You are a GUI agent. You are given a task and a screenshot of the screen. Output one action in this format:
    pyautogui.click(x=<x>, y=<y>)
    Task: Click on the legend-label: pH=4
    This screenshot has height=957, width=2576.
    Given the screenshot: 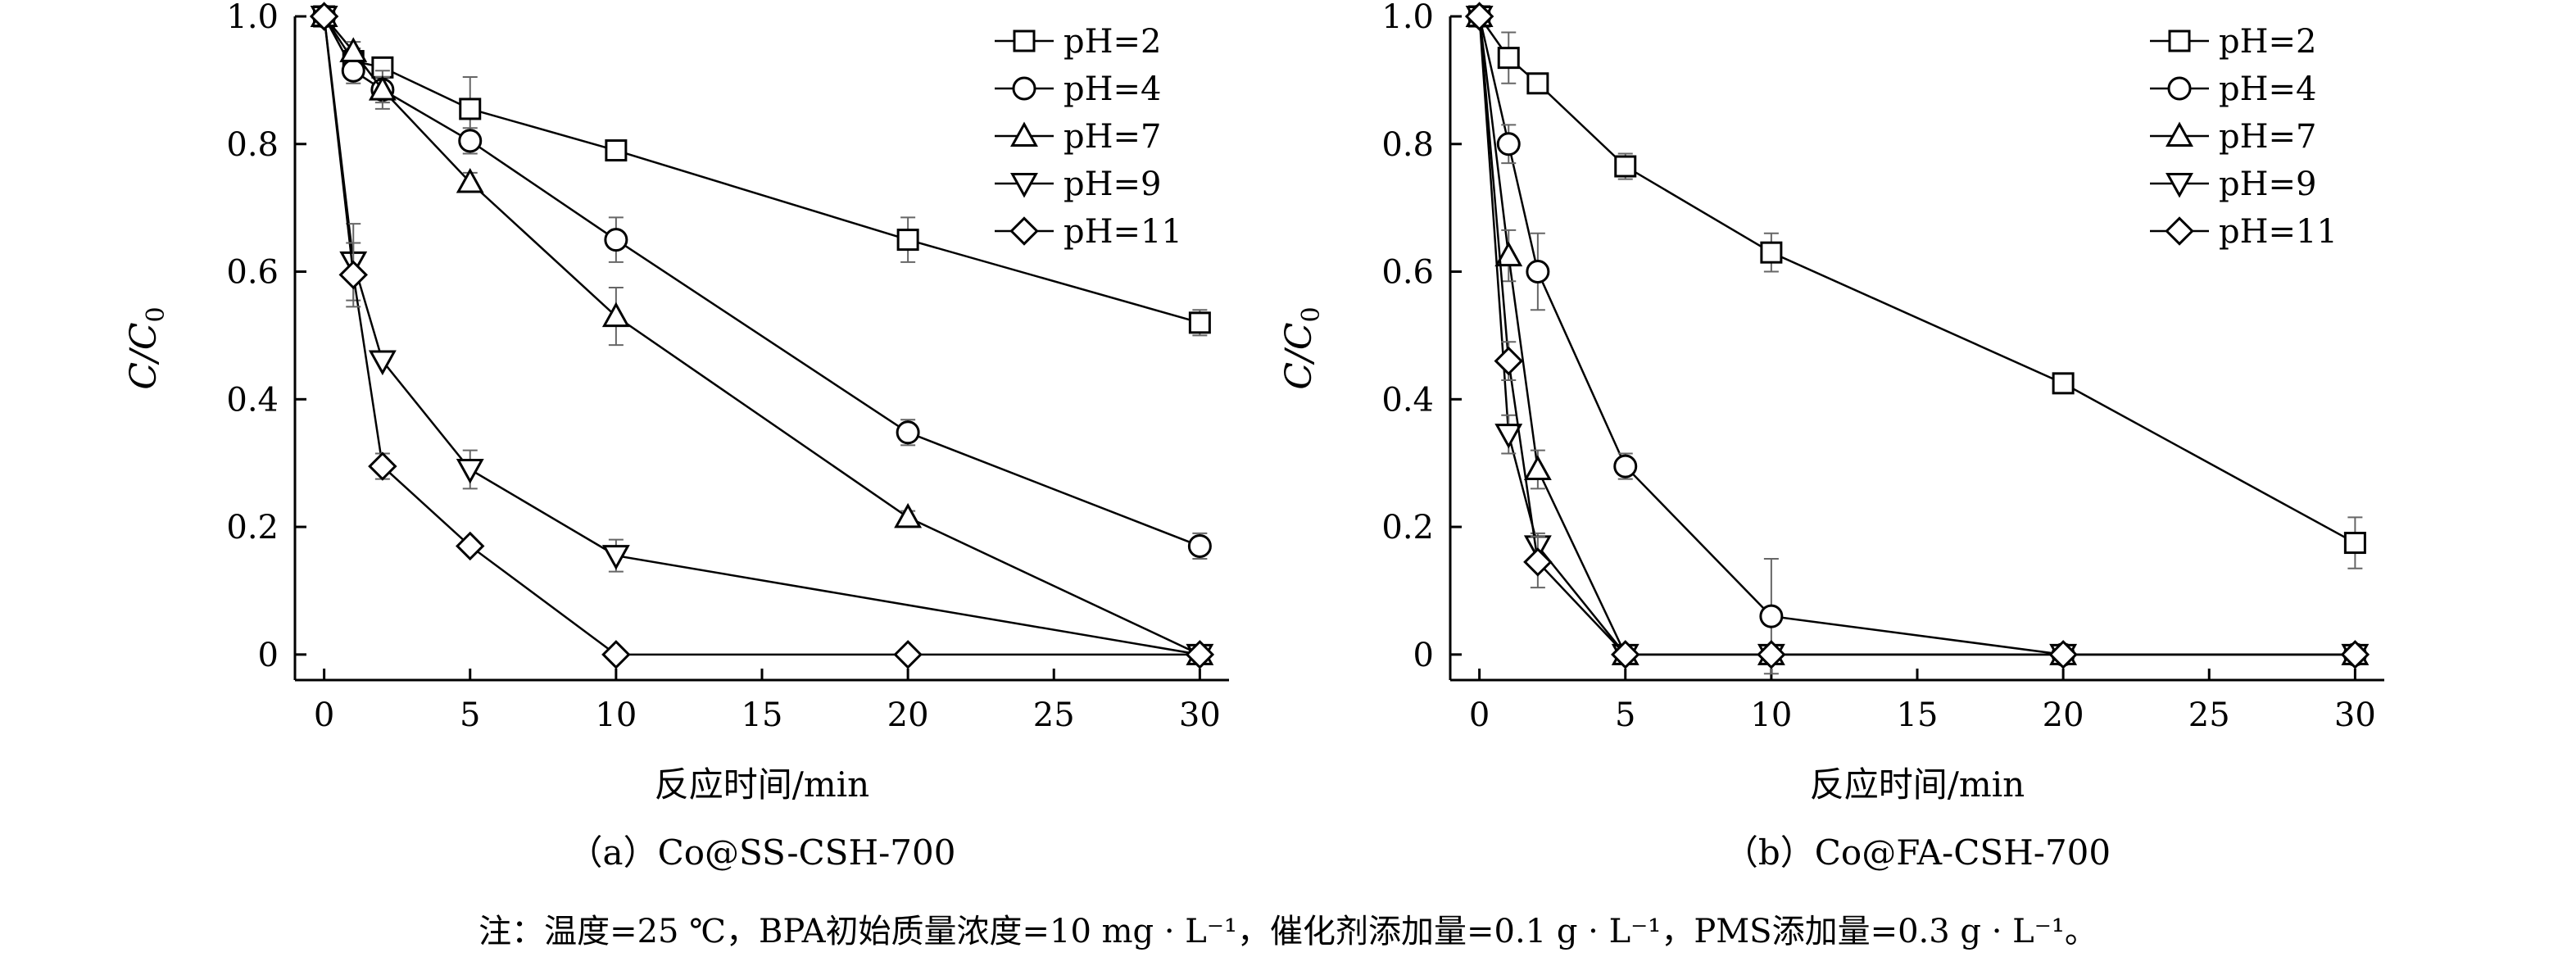 What is the action you would take?
    pyautogui.click(x=1112, y=89)
    